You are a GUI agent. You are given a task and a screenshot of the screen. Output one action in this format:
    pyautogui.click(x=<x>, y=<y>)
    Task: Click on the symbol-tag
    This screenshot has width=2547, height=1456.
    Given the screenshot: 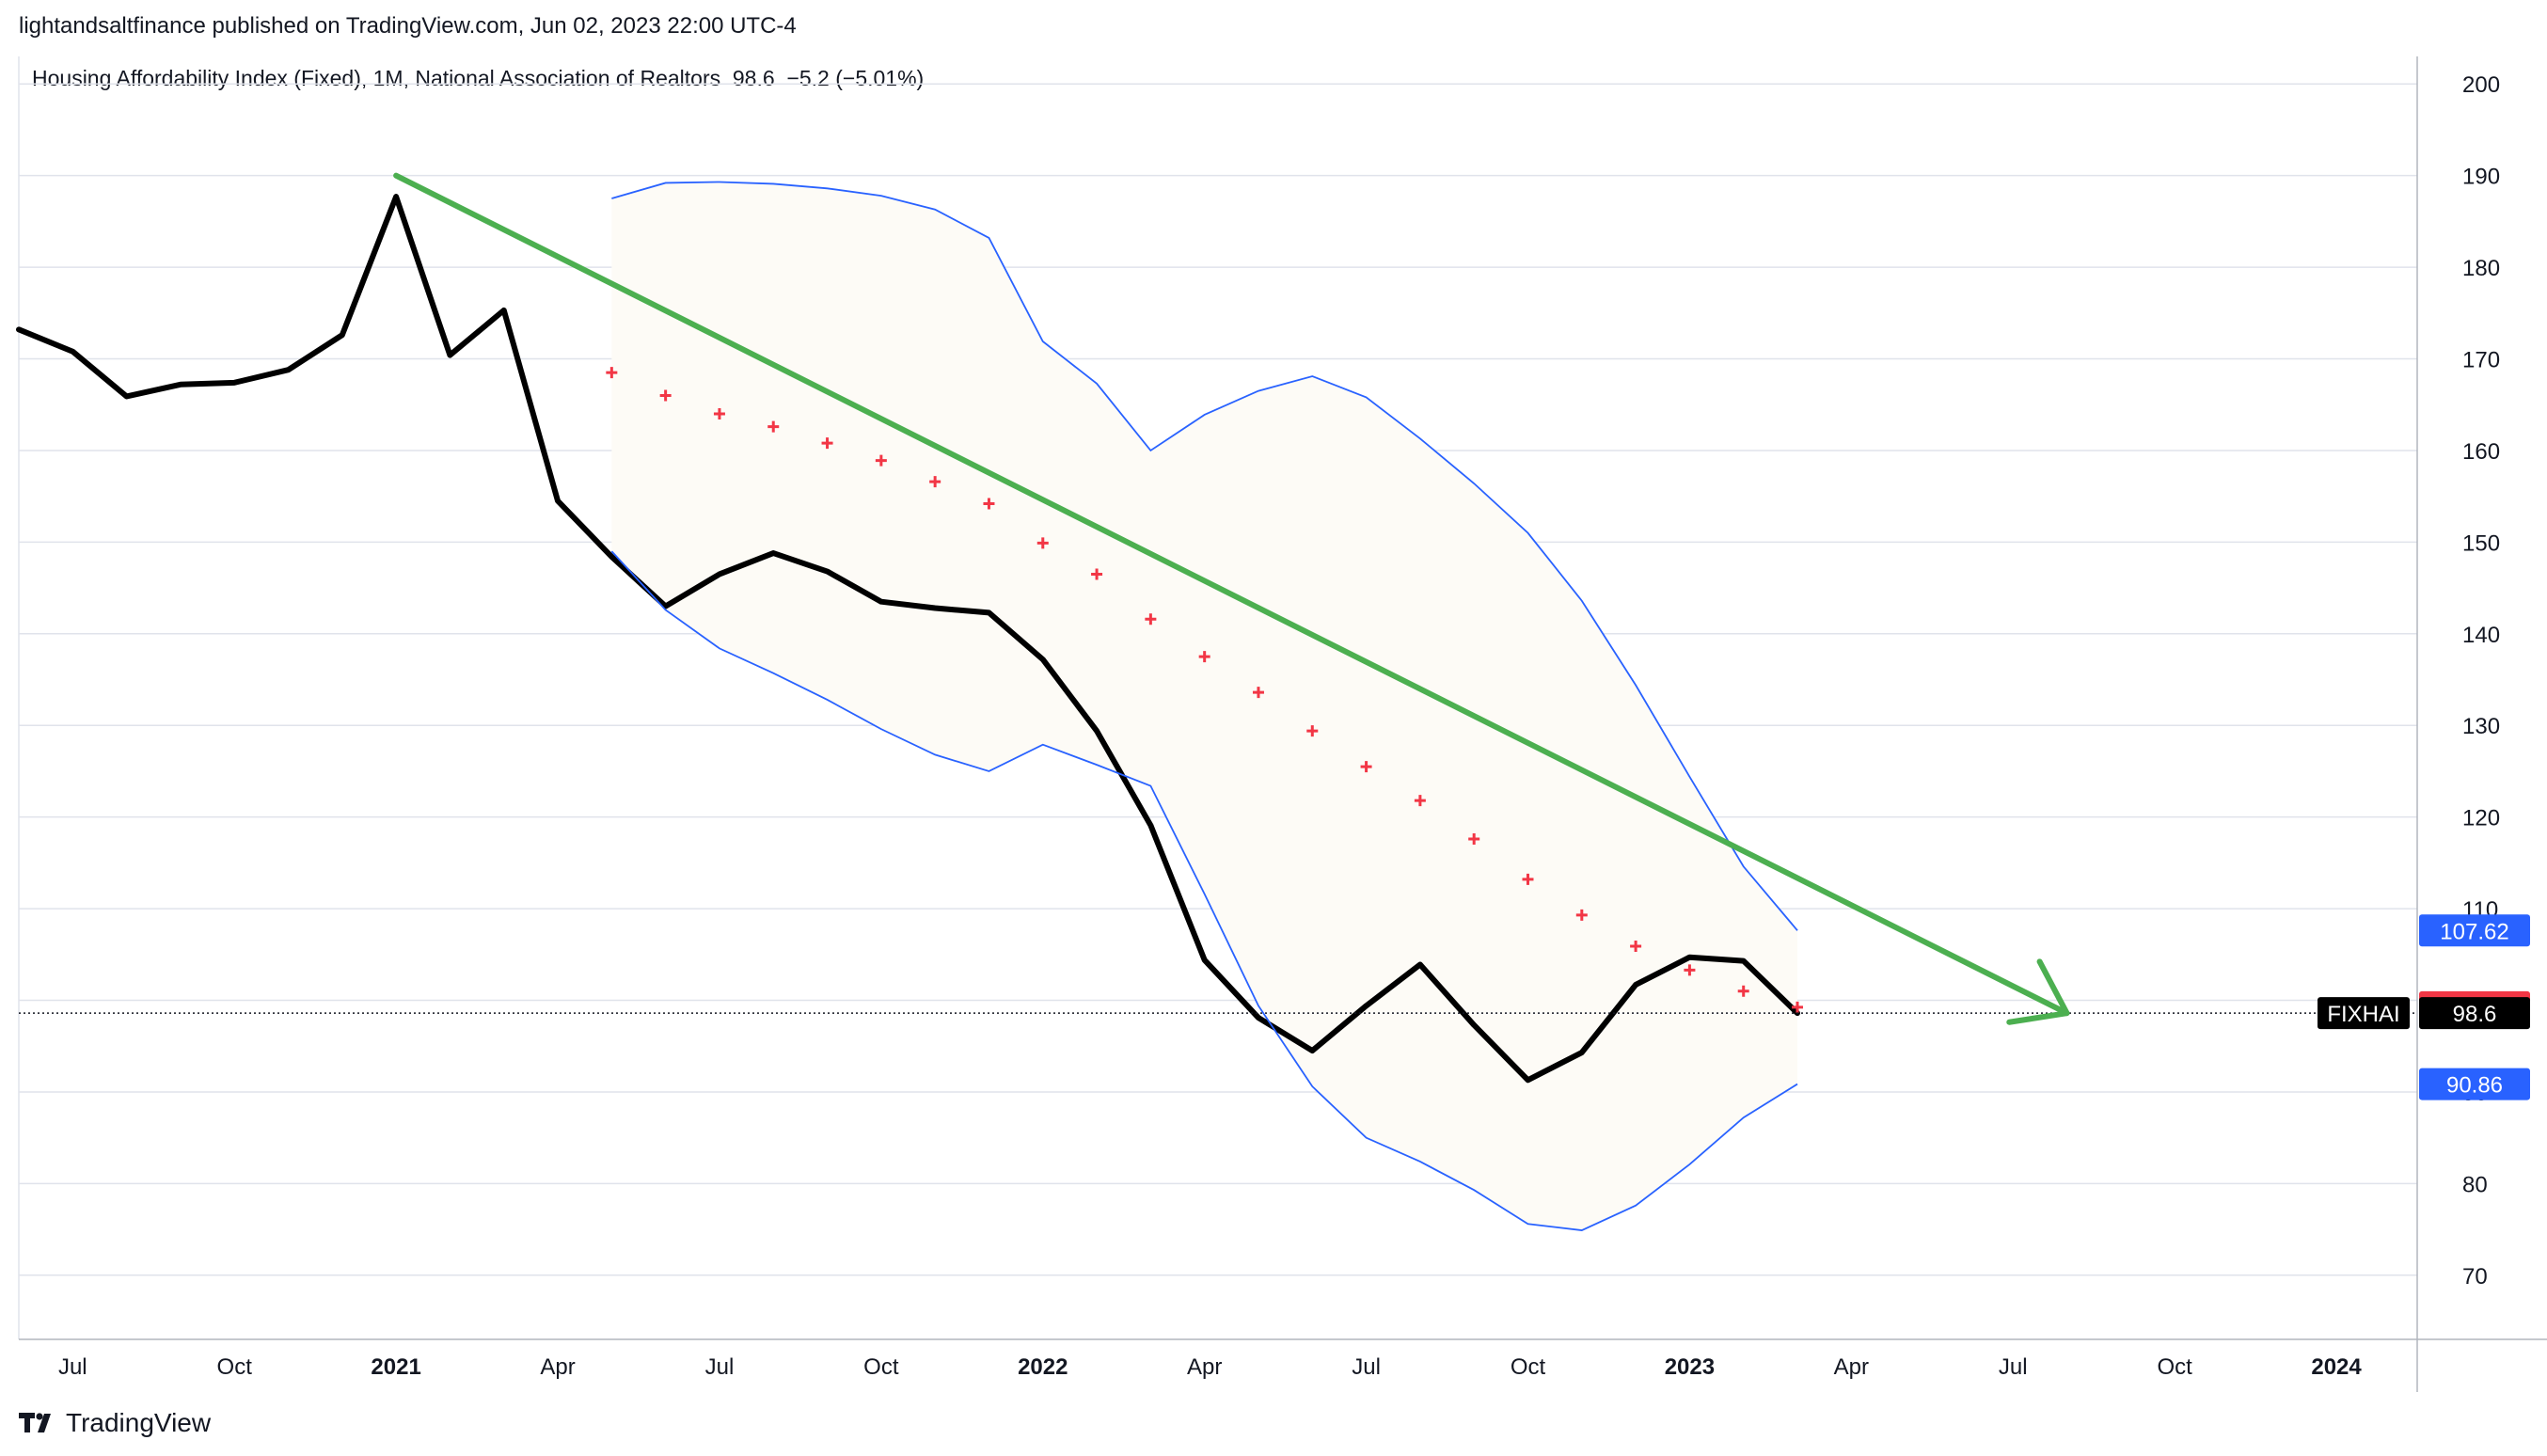 What is the action you would take?
    pyautogui.click(x=2364, y=1014)
    